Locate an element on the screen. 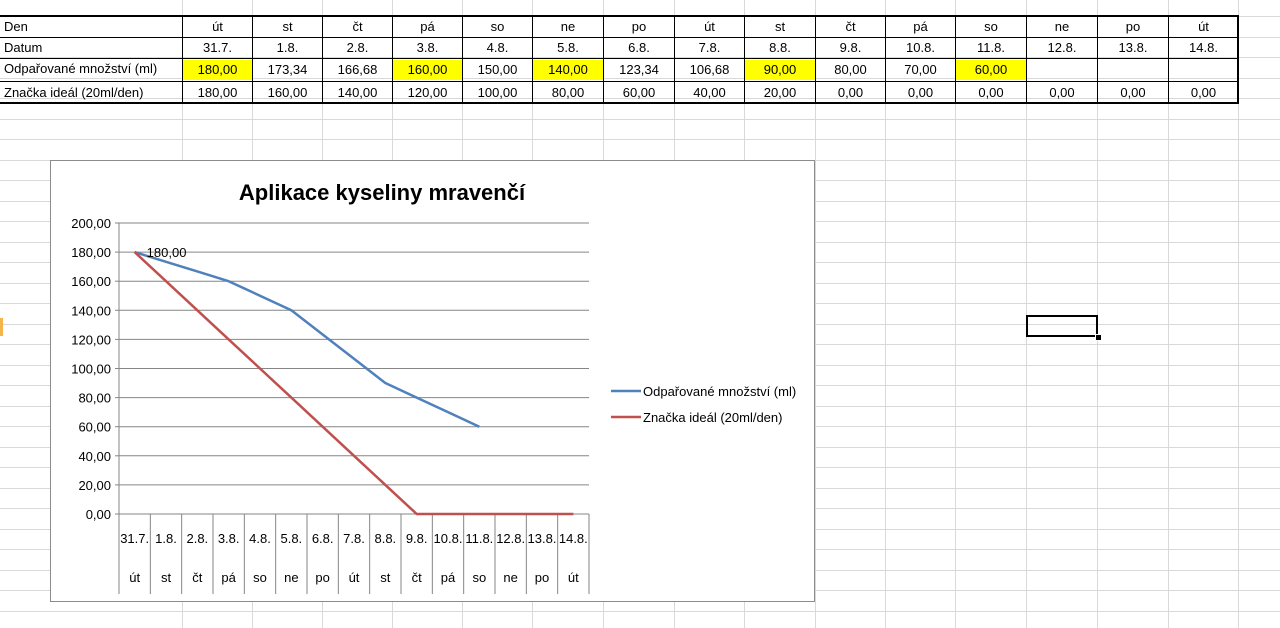  date-row-cell: 5.8. is located at coordinates (568, 47).